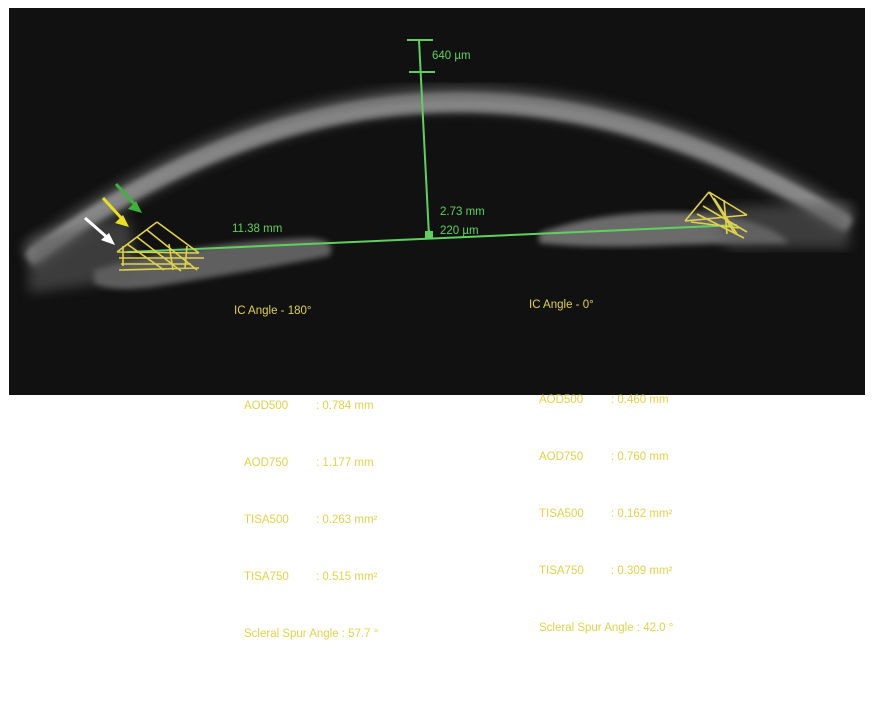 The height and width of the screenshot is (720, 874). Describe the element at coordinates (128, 197) in the screenshot. I see `green-arrow-icon` at that location.